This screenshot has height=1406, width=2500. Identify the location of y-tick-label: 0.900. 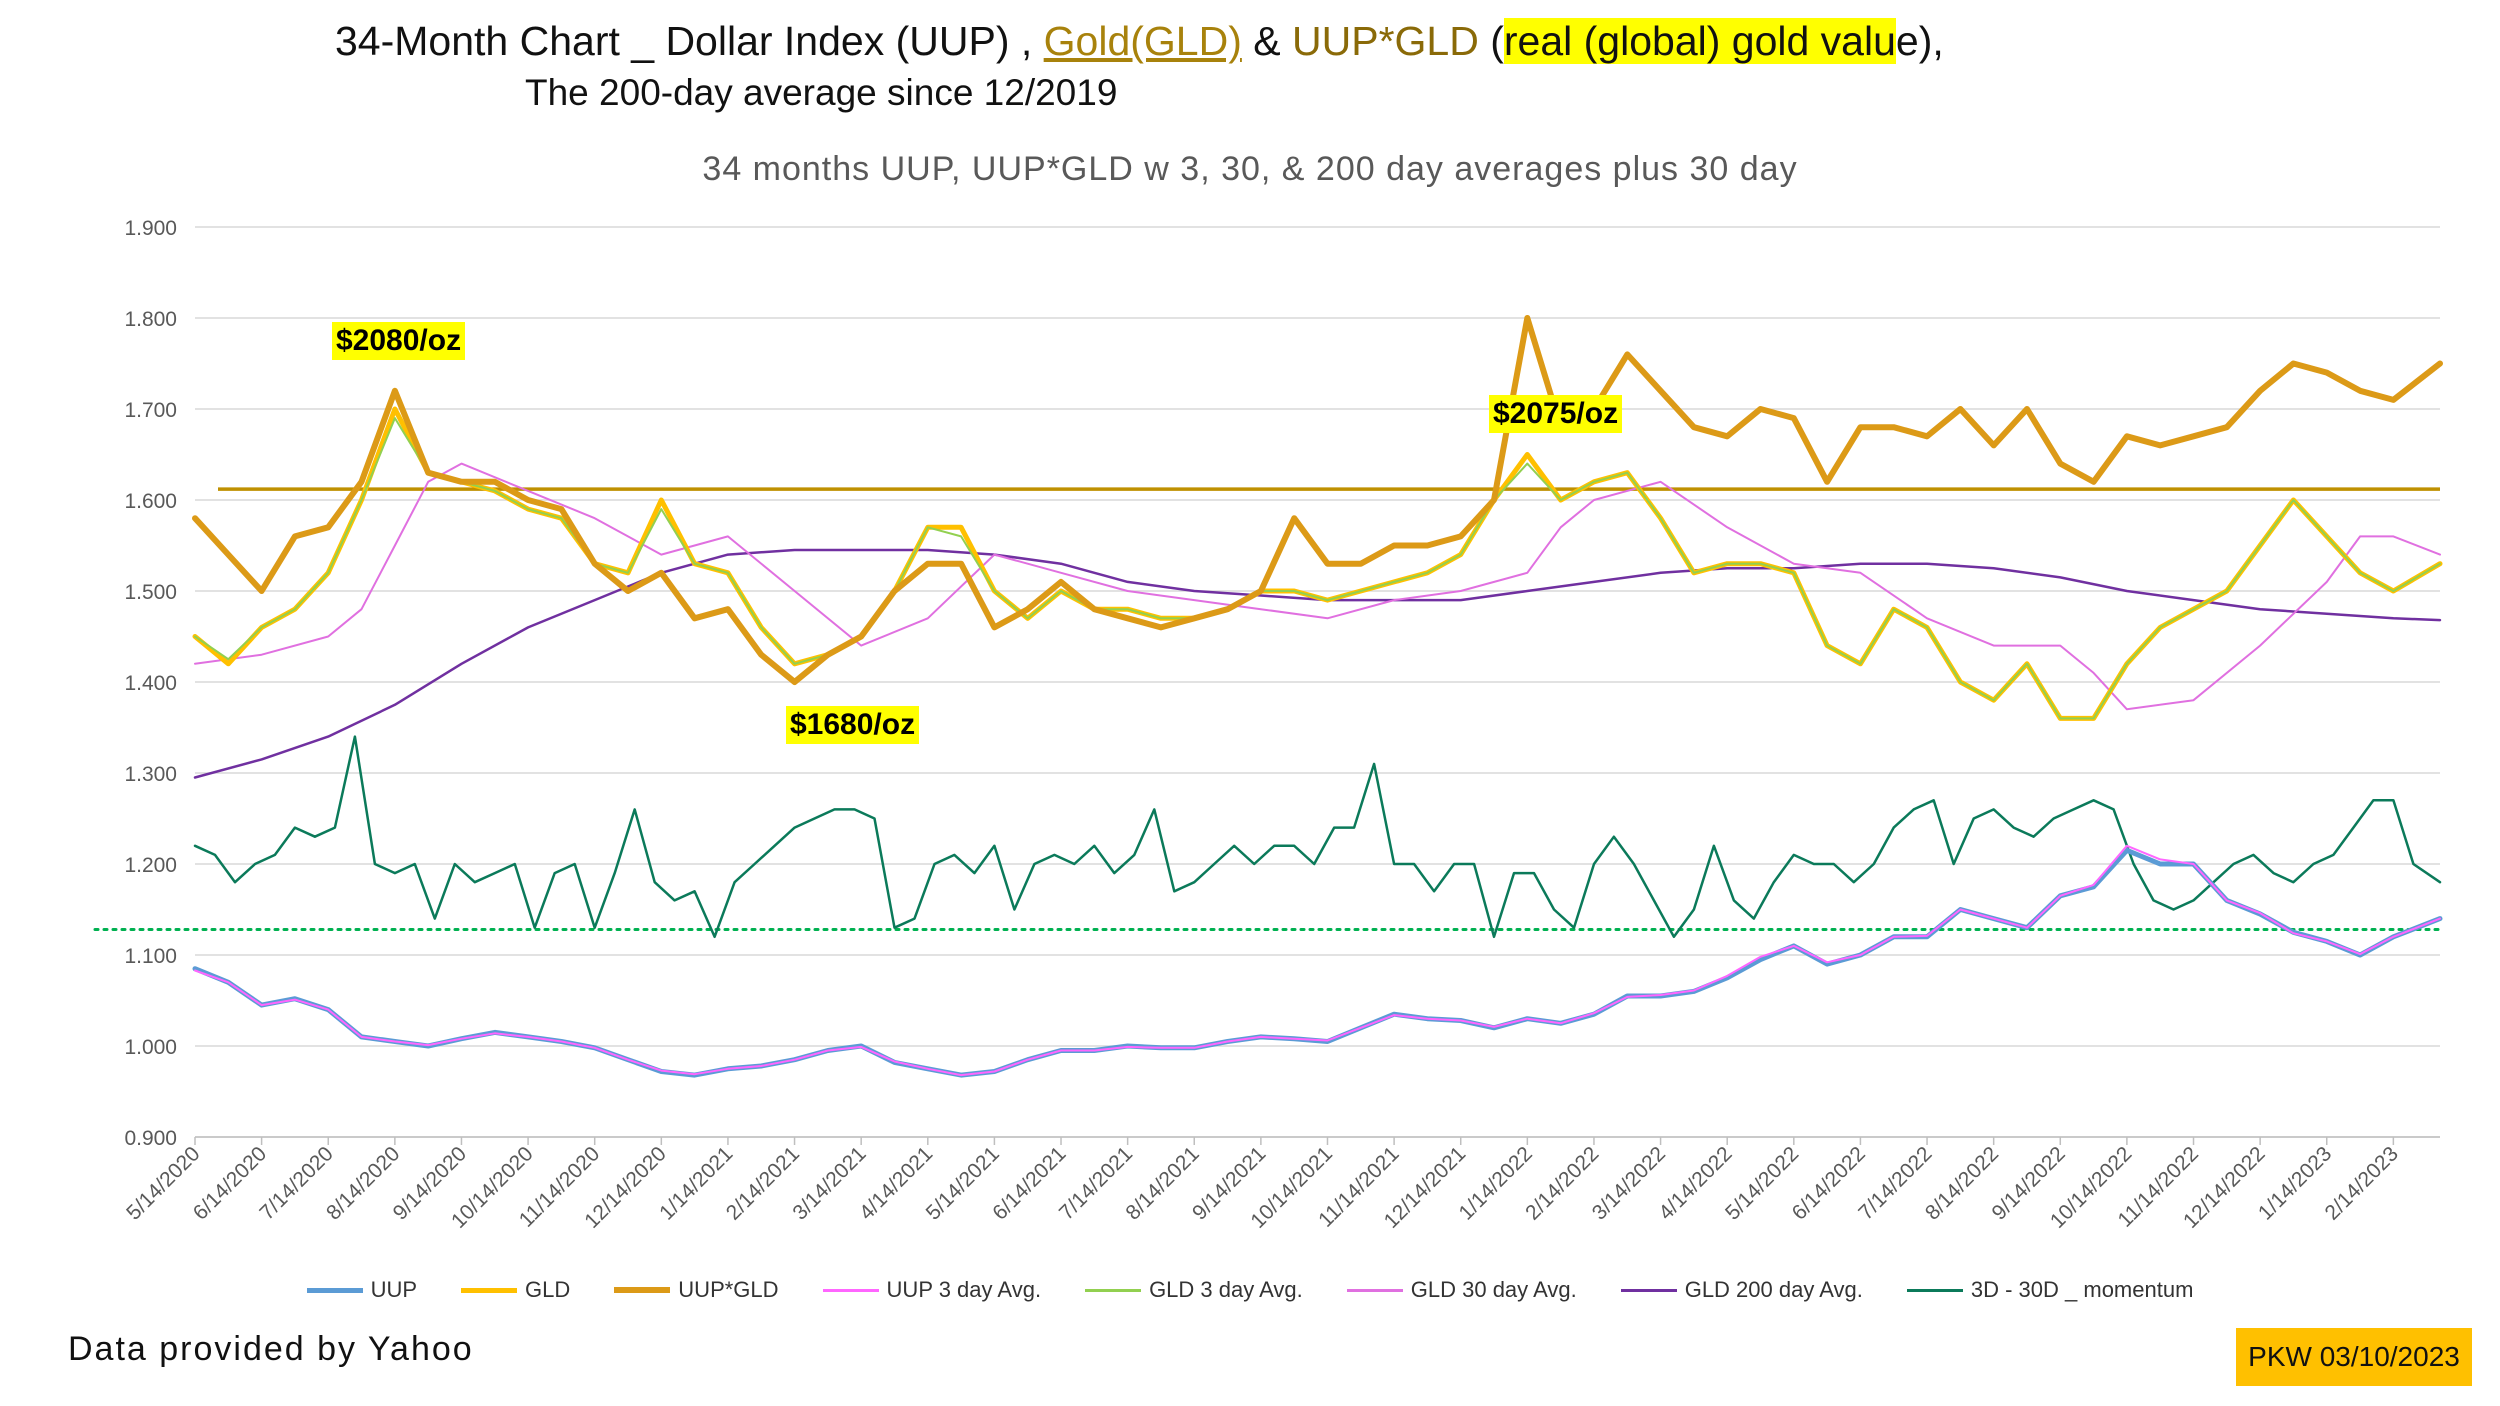
(150, 1138).